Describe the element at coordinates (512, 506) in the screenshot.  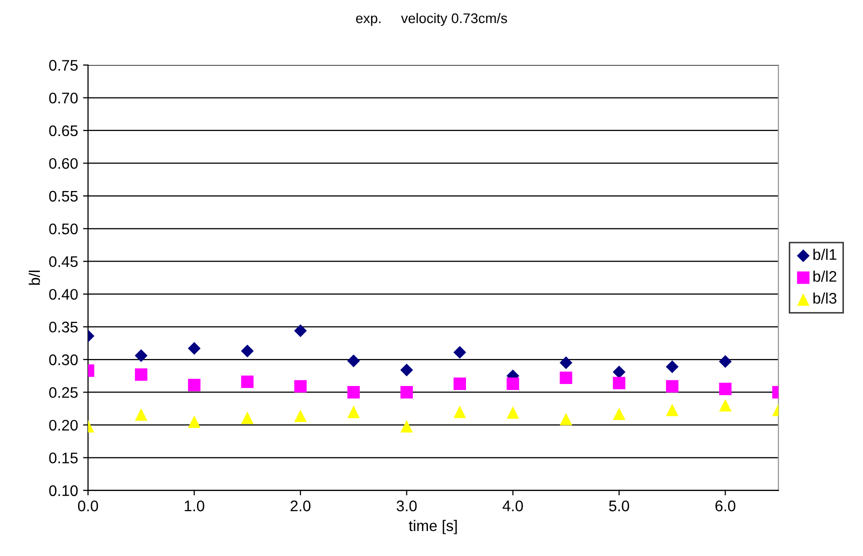
I see `x-tick-label: 4.0` at that location.